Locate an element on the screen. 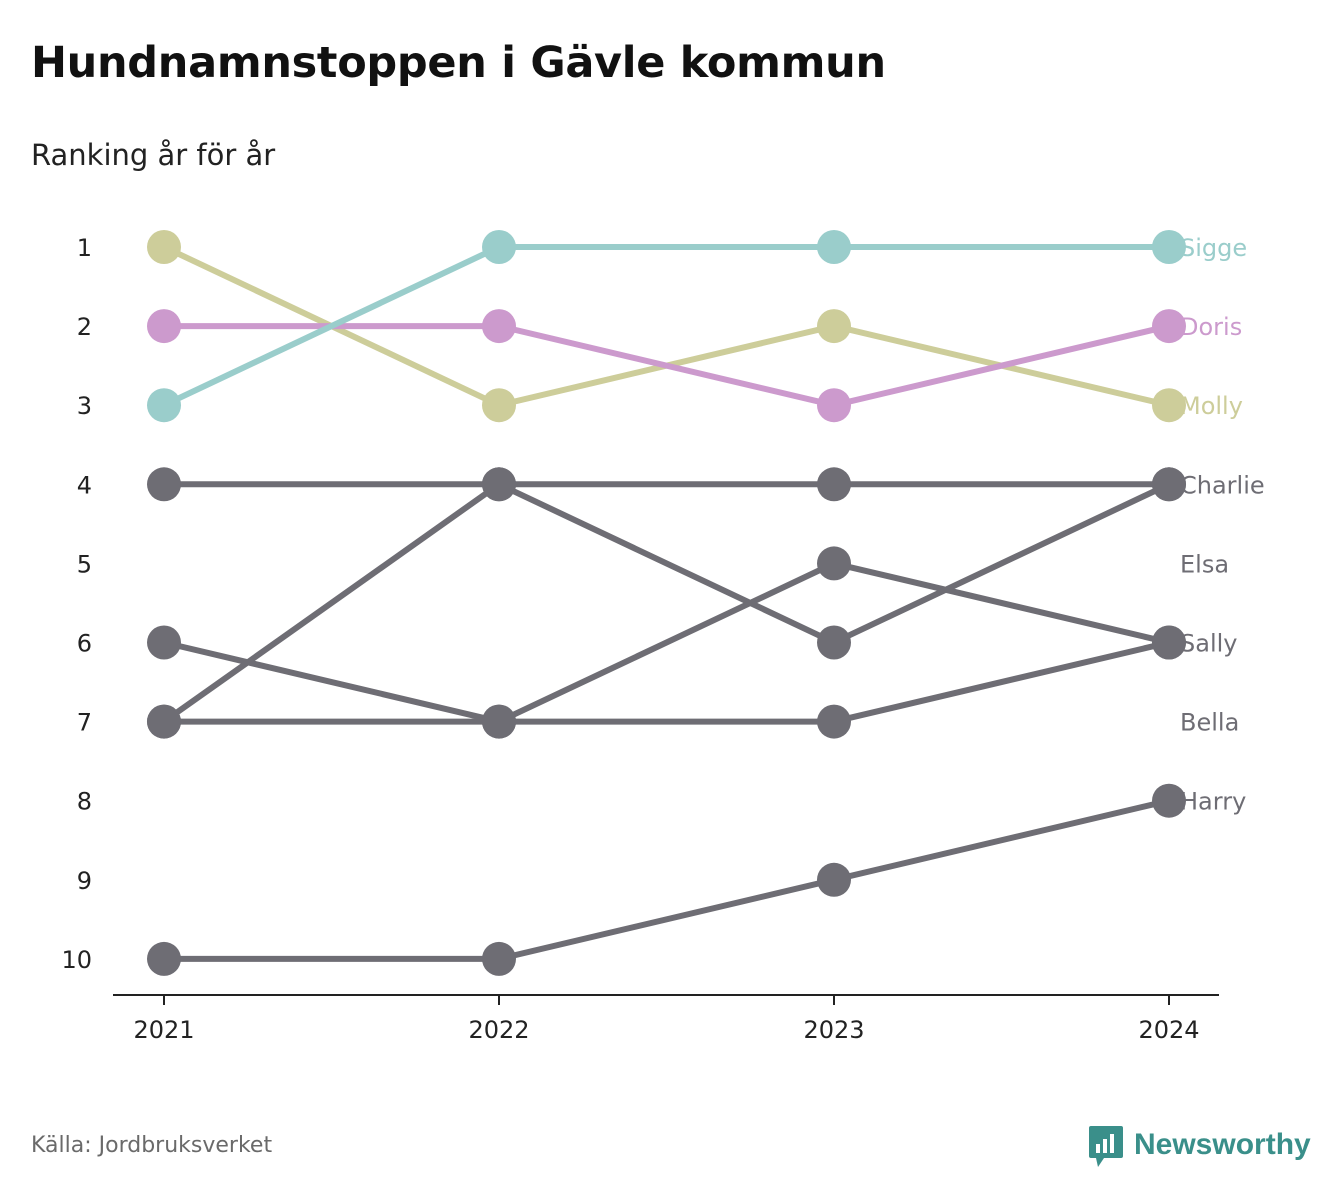 This screenshot has height=1198, width=1340. x-tick-label: 2024 is located at coordinates (1168, 1030).